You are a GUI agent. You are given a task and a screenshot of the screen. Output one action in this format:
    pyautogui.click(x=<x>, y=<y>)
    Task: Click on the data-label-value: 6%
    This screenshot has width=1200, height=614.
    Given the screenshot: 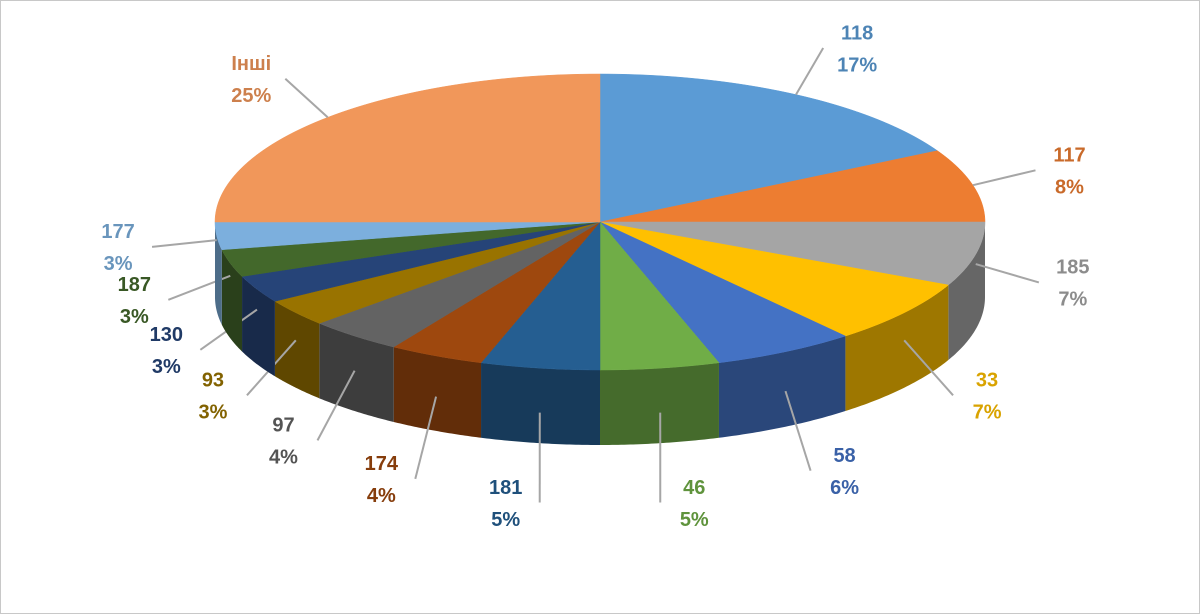 What is the action you would take?
    pyautogui.click(x=844, y=488)
    